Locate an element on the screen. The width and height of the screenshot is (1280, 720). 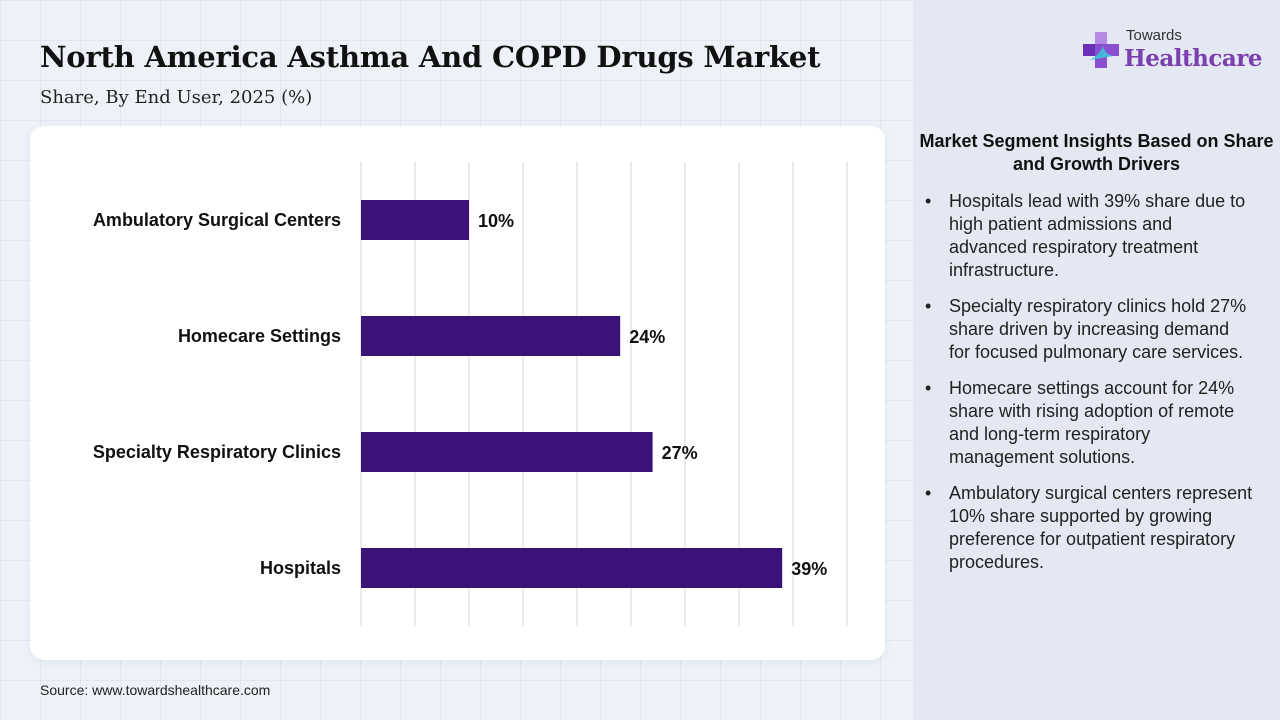
page-subtitle: Share, By End User, 2025 (%) is located at coordinates (176, 97).